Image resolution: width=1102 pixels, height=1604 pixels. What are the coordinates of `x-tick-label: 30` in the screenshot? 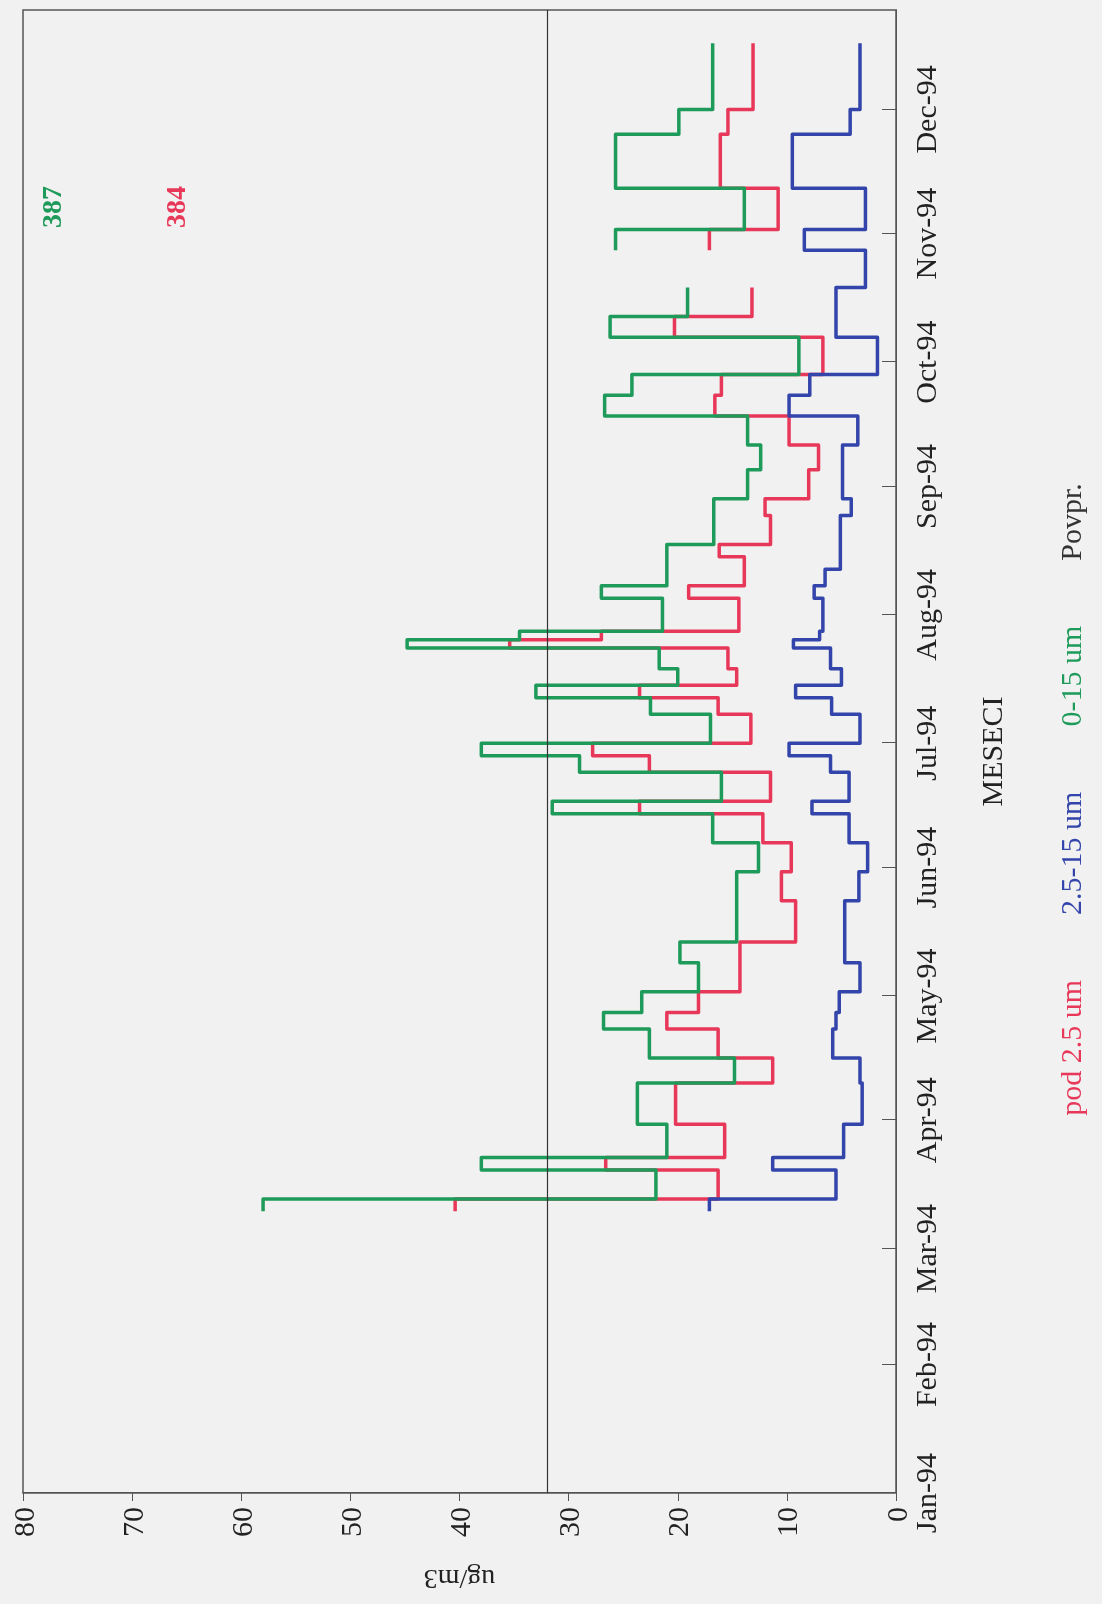 It's located at (569, 1522).